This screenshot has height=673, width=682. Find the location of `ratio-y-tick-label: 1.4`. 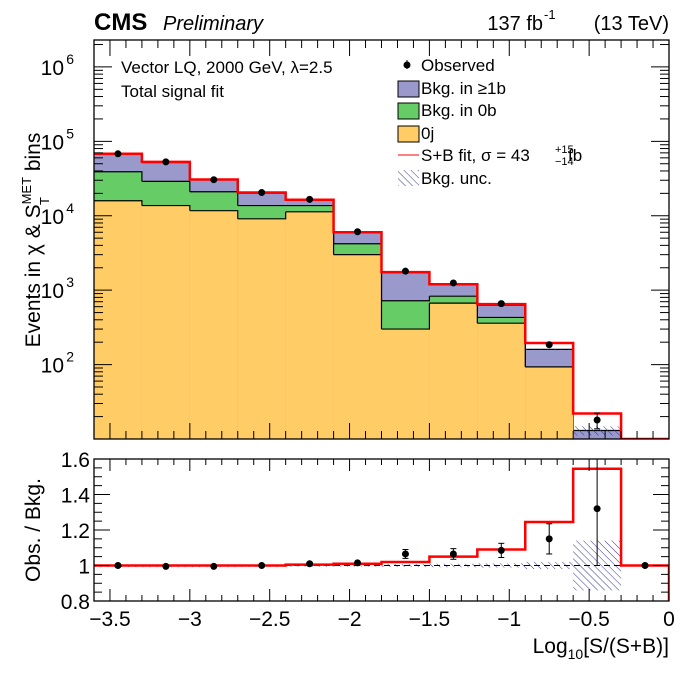

ratio-y-tick-label: 1.4 is located at coordinates (76, 496).